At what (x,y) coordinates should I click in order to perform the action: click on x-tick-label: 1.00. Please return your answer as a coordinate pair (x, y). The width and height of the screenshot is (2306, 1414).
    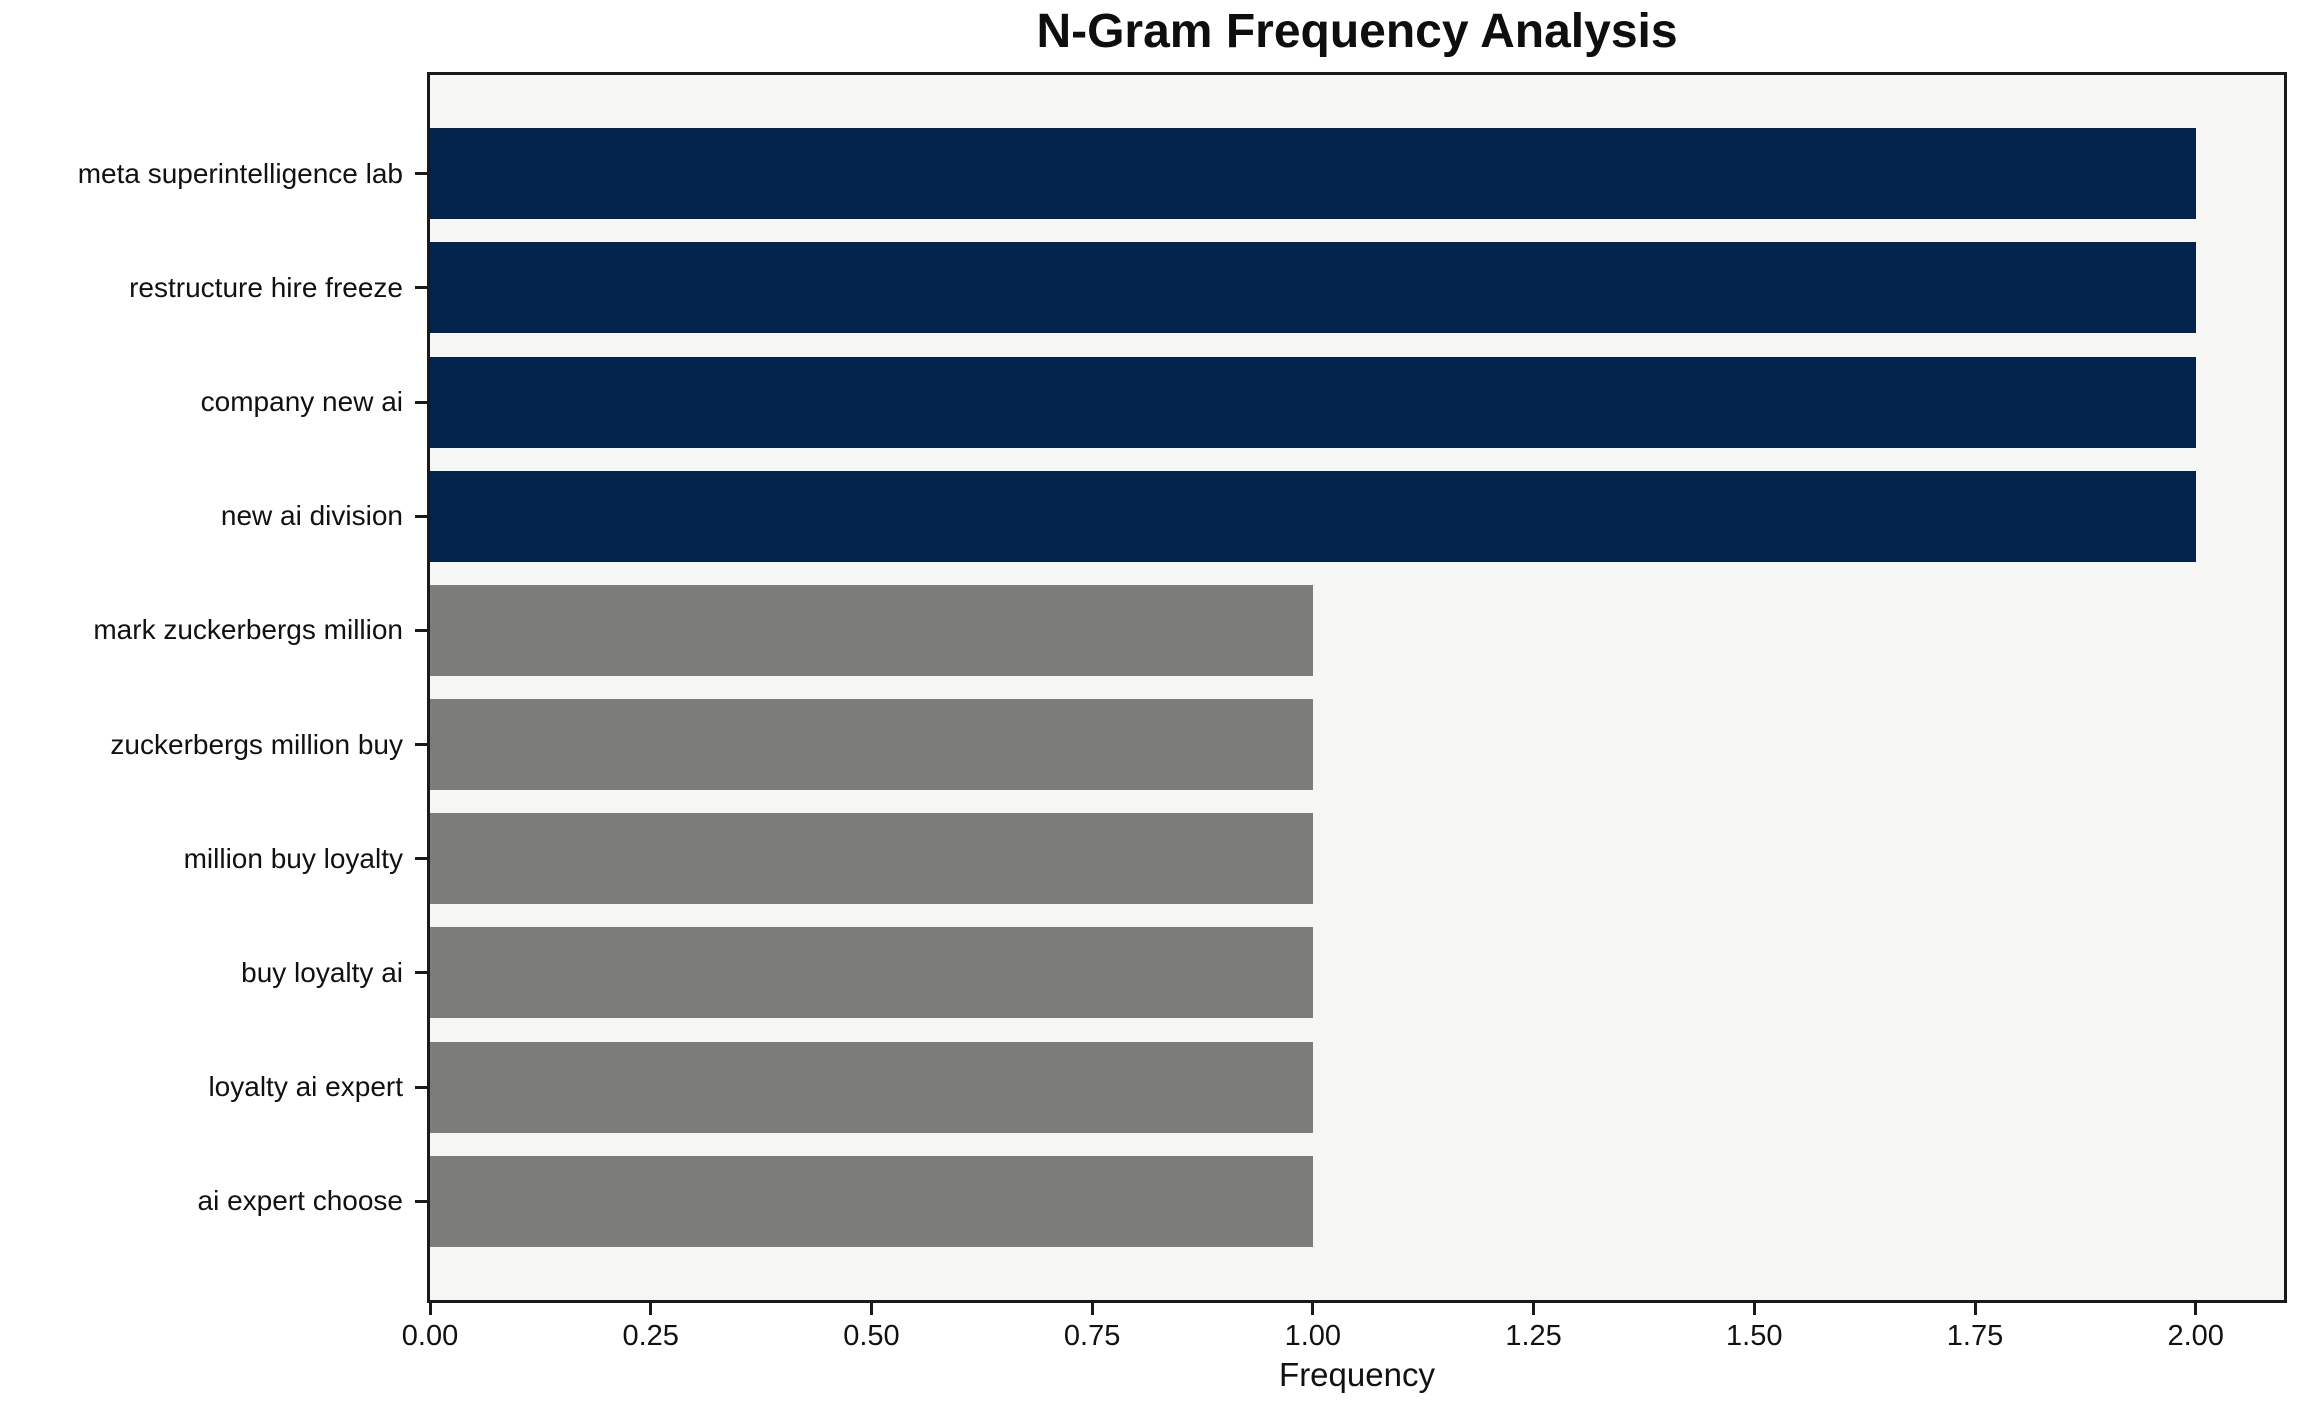
    Looking at the image, I should click on (1313, 1336).